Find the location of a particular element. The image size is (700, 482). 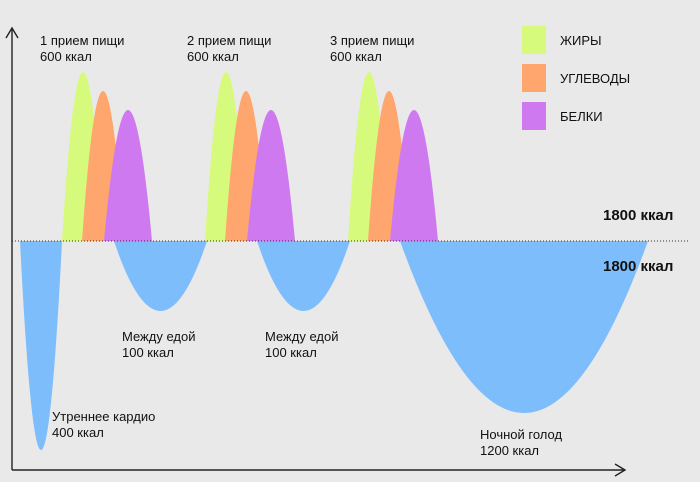

night-hunger-kcal: 1200 ккал is located at coordinates (510, 450).